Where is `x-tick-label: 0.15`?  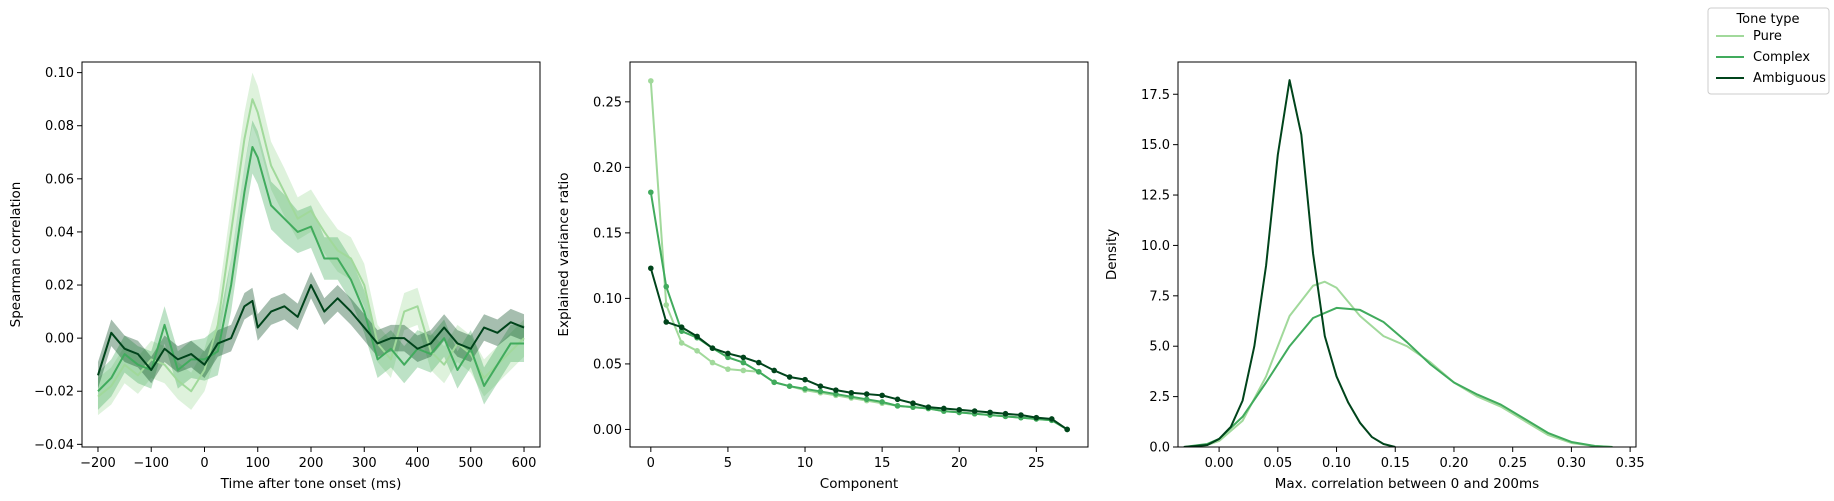 x-tick-label: 0.15 is located at coordinates (1395, 463).